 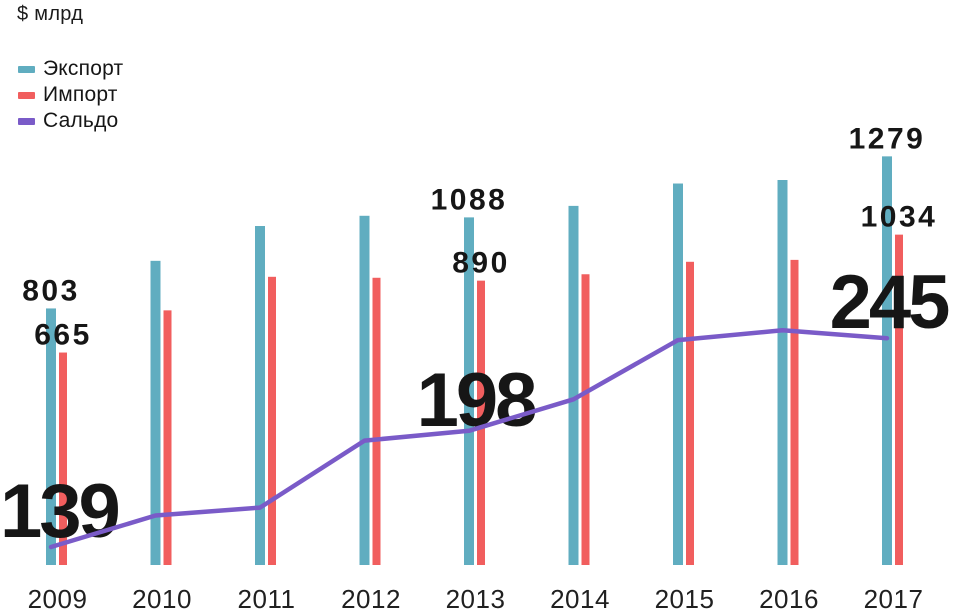 I want to click on bar-import-2010, so click(x=167, y=437).